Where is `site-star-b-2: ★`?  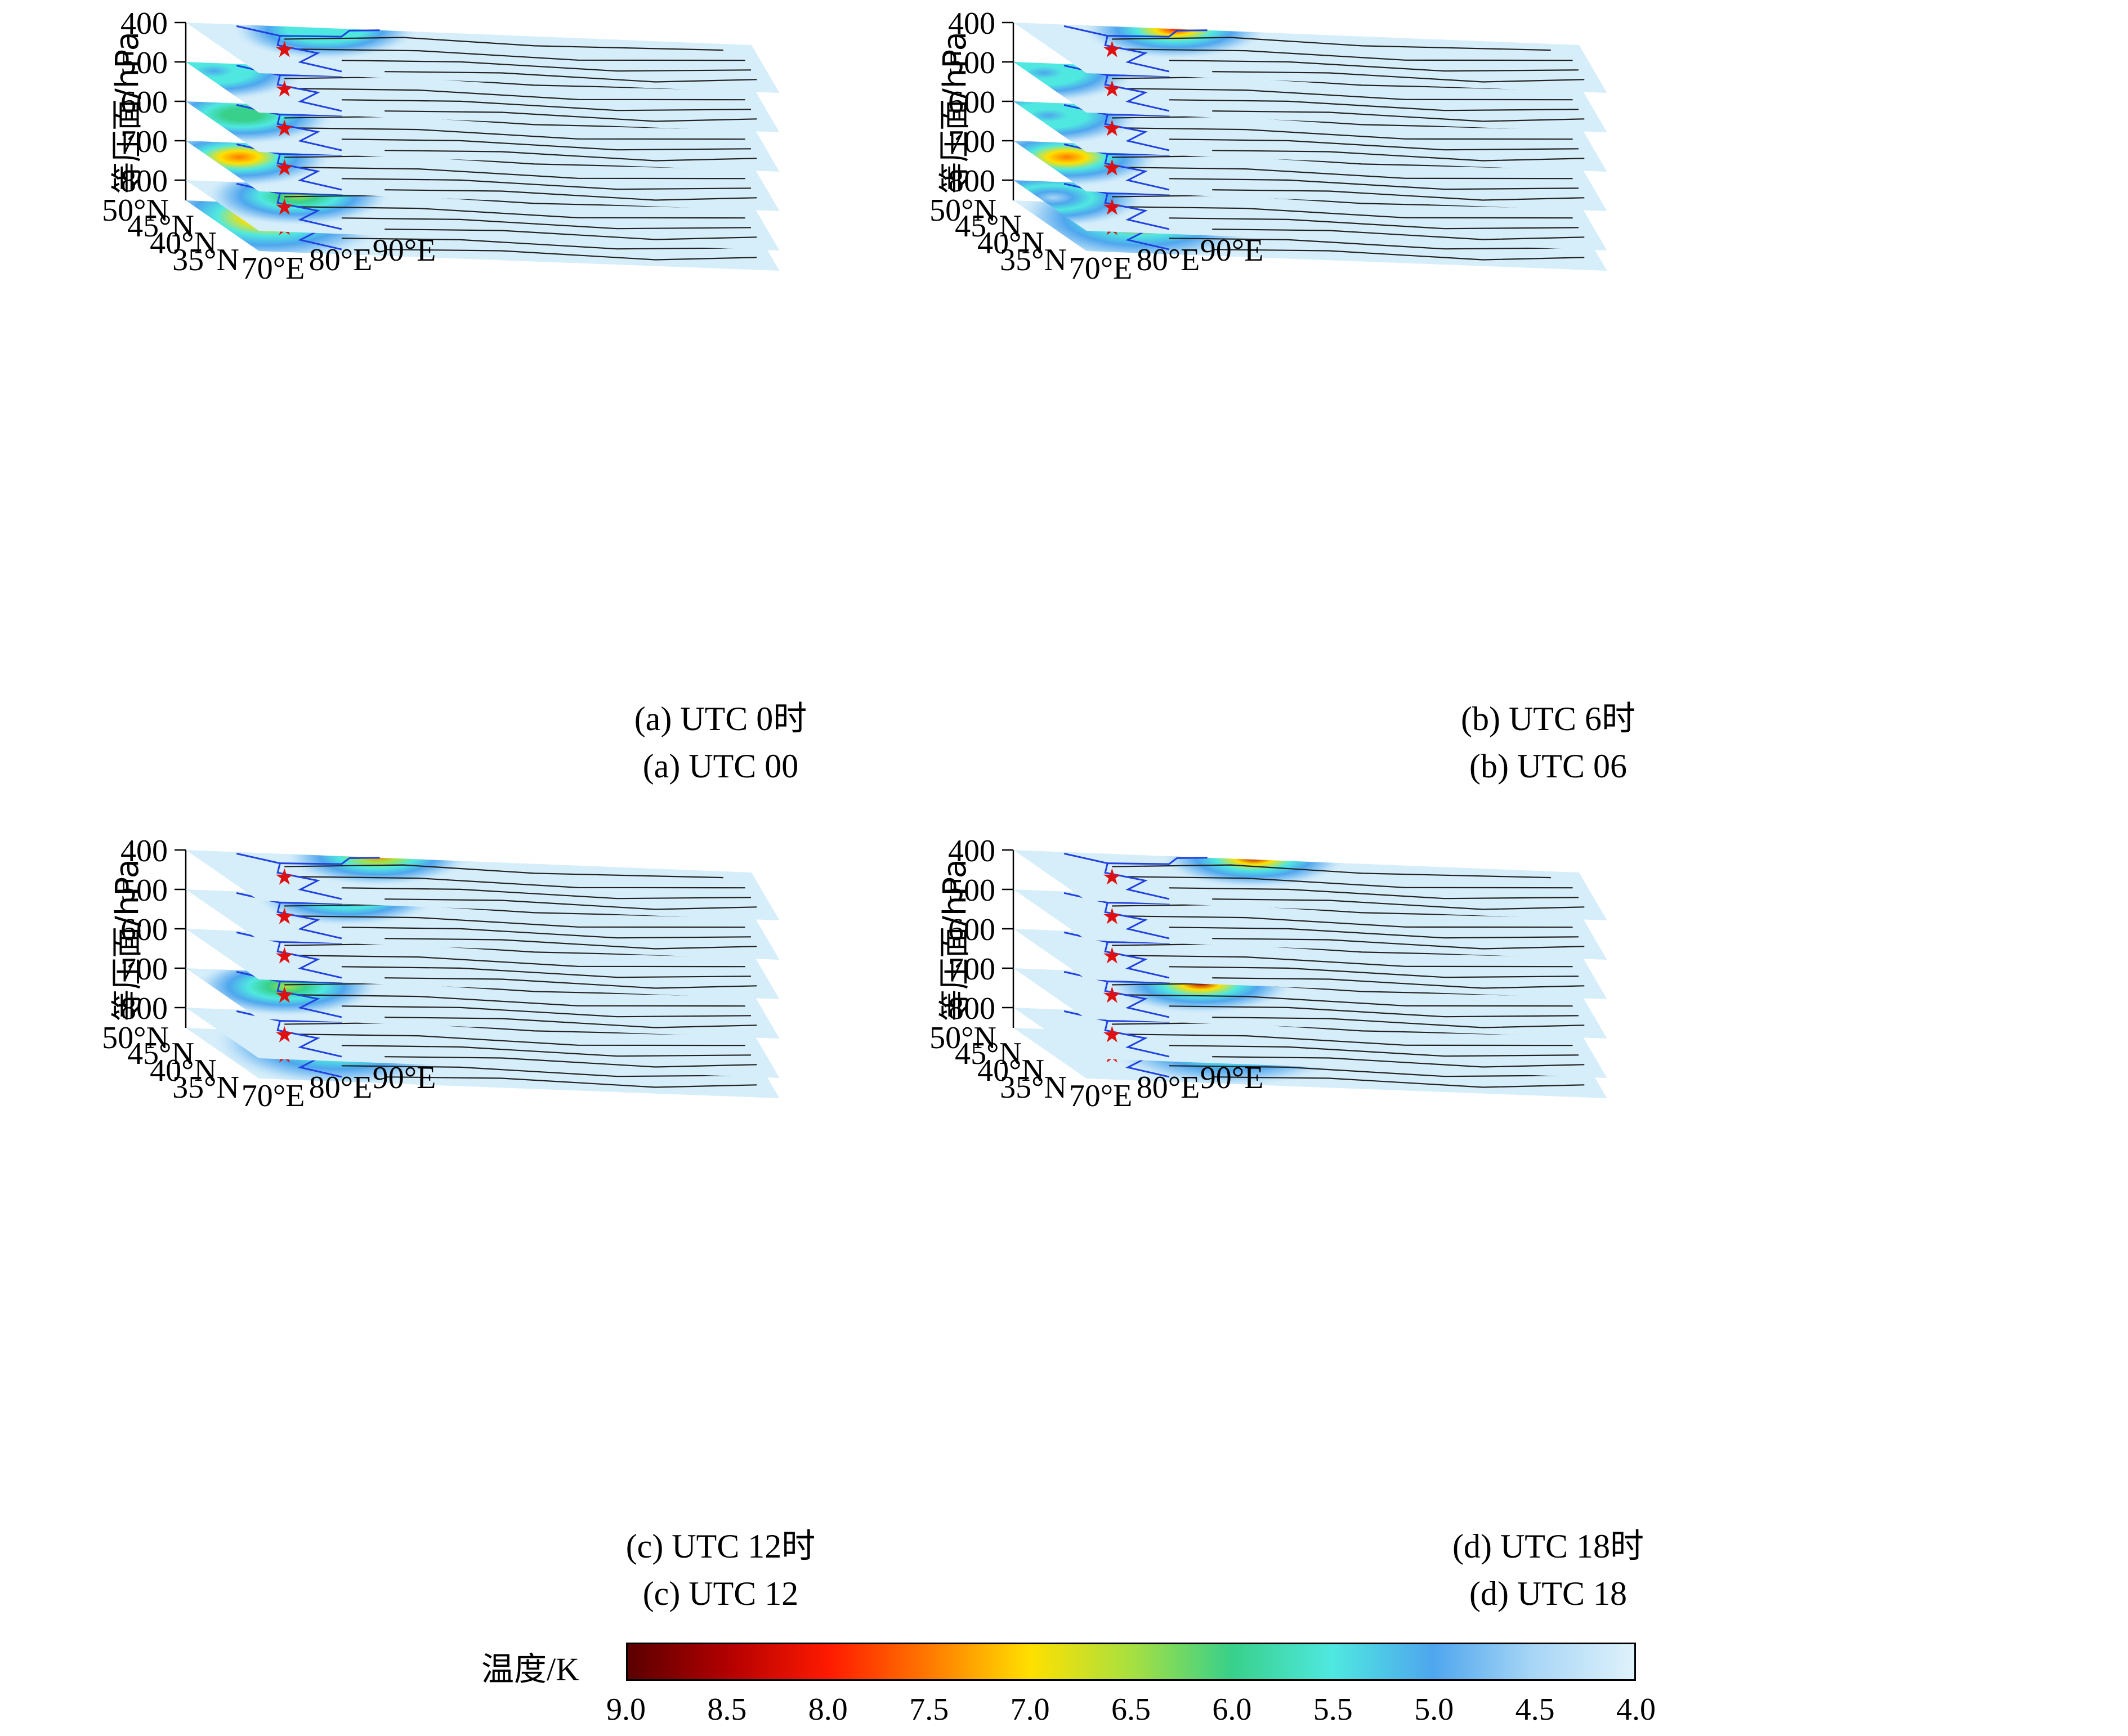 site-star-b-2: ★ is located at coordinates (1112, 167).